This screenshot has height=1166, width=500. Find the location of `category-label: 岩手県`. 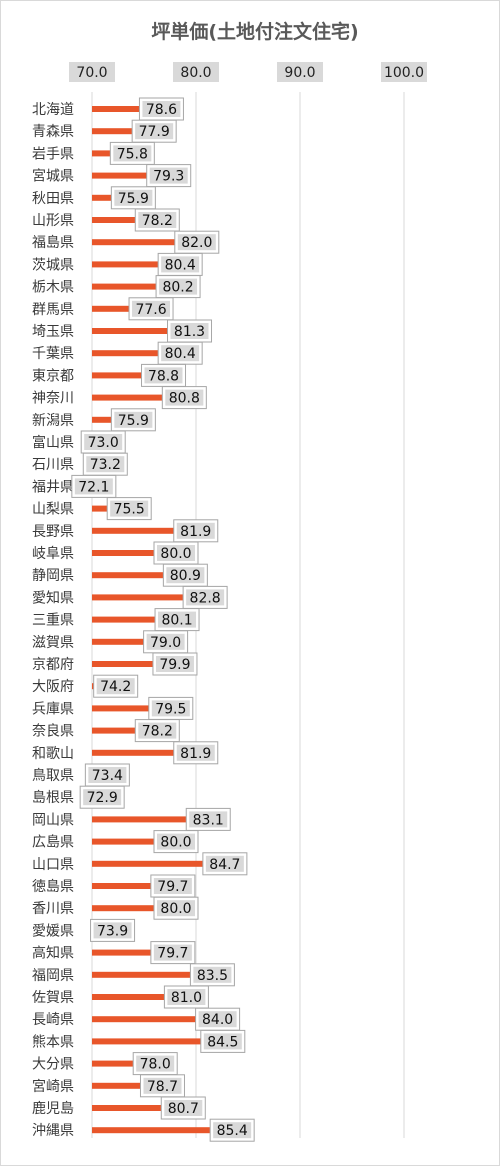

category-label: 岩手県 is located at coordinates (53, 154).